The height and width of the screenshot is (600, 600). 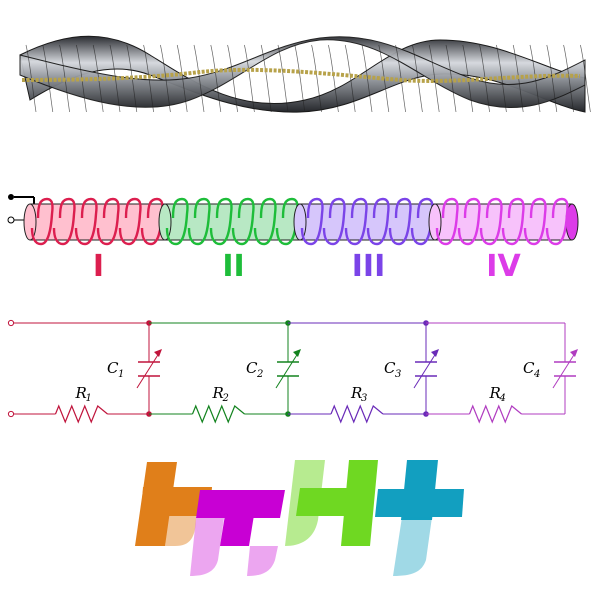 What do you see at coordinates (89, 398) in the screenshot?
I see `resistor-label-sub: 1` at bounding box center [89, 398].